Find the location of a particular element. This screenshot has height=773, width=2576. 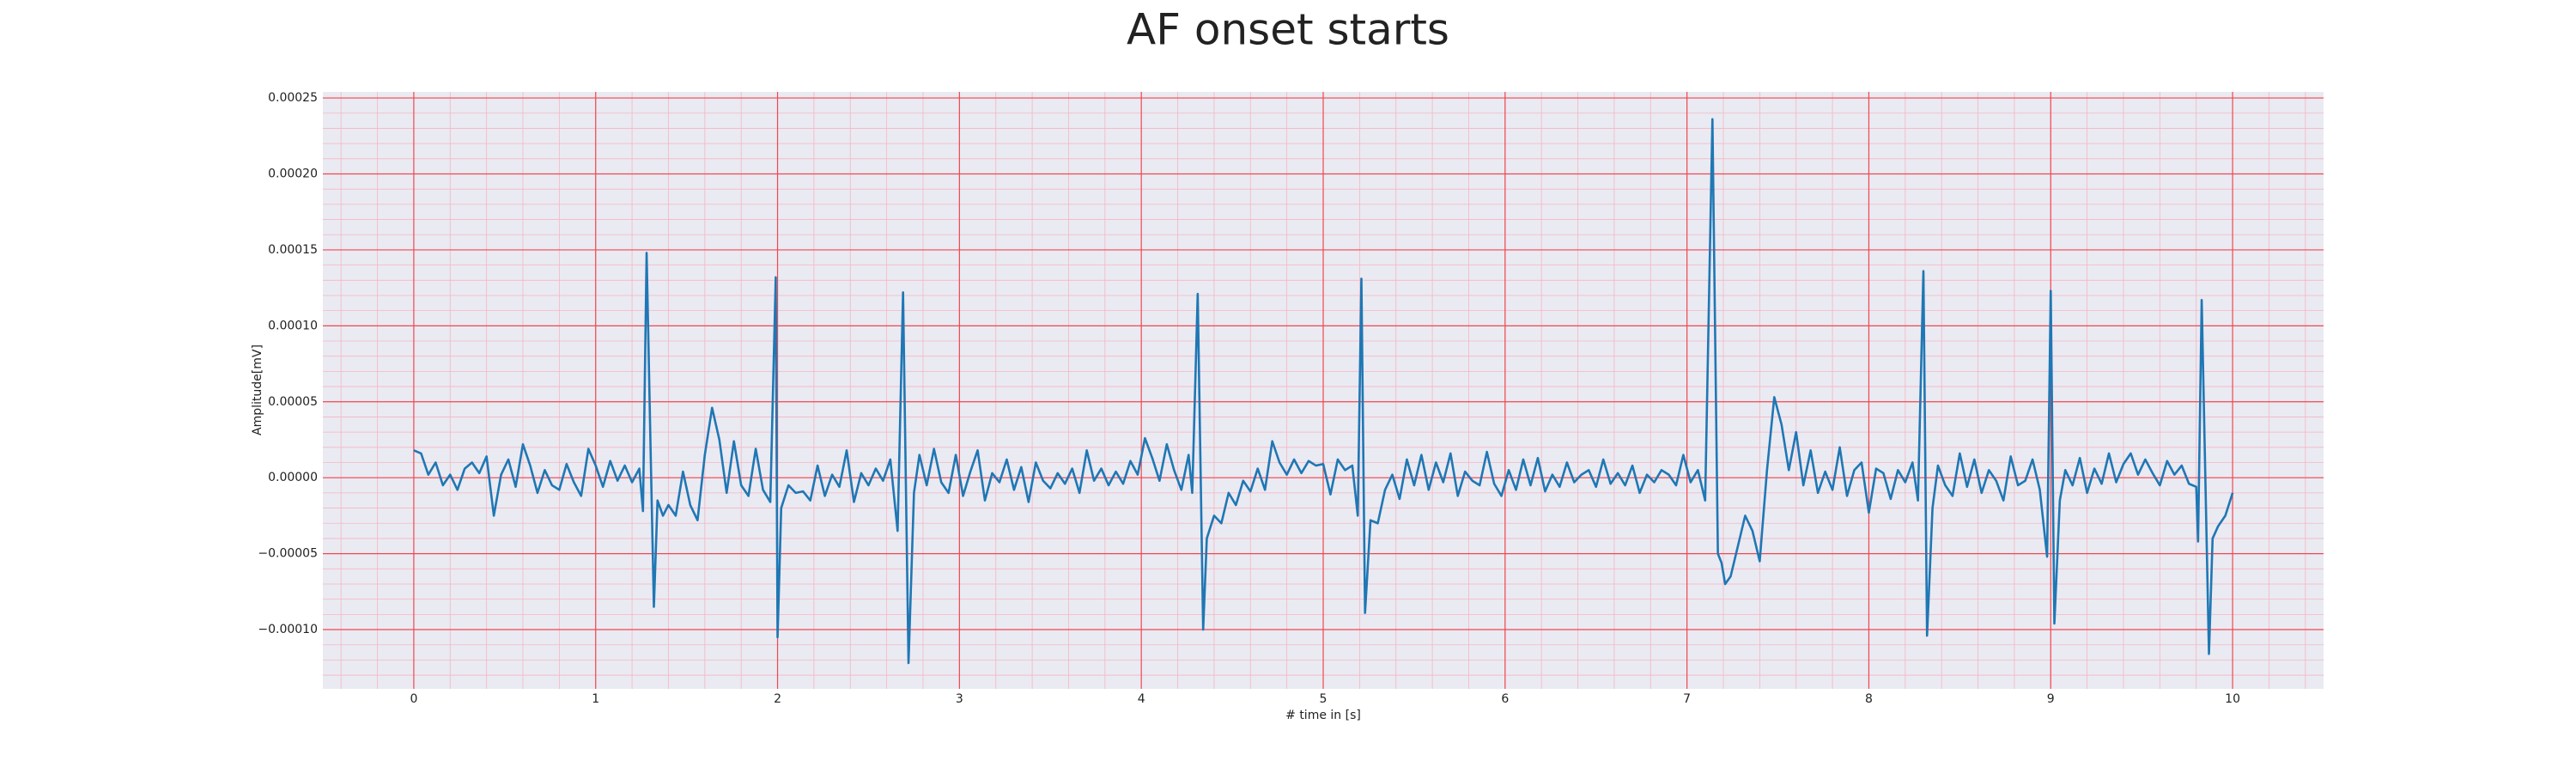

x-tick-label: 9 is located at coordinates (2051, 699).